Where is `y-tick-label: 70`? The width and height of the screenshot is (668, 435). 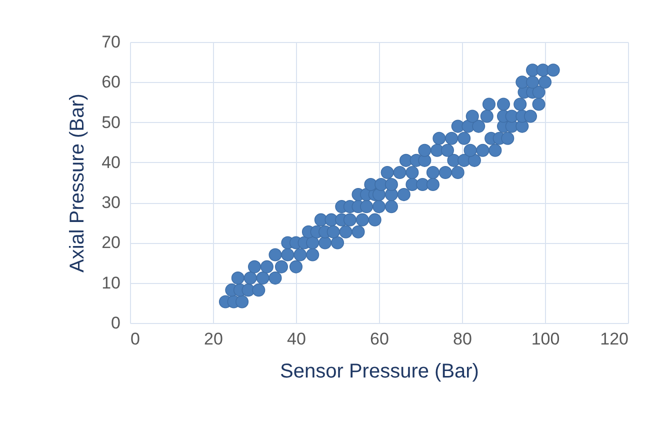
y-tick-label: 70 is located at coordinates (111, 42).